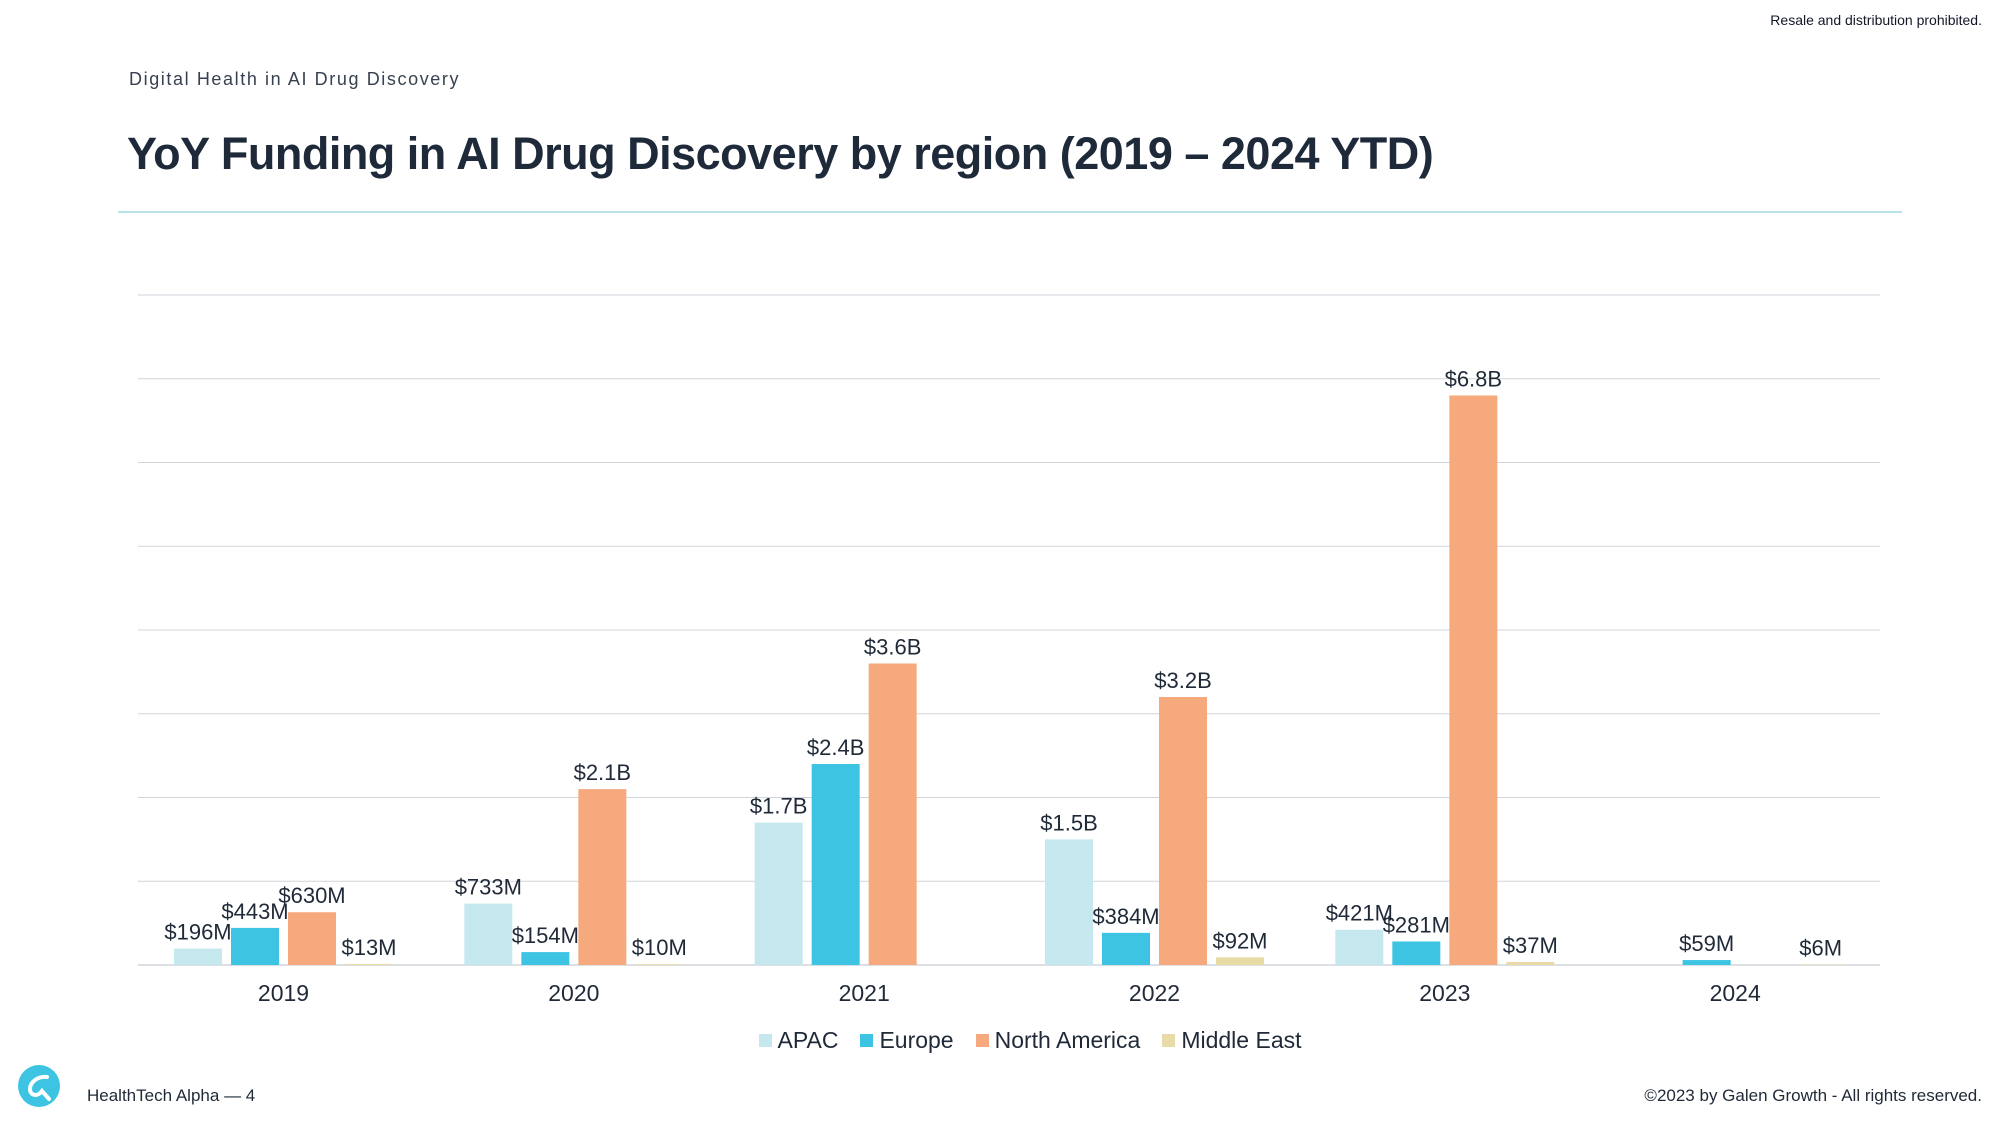  Describe the element at coordinates (836, 747) in the screenshot. I see `data-label: $2.4B` at that location.